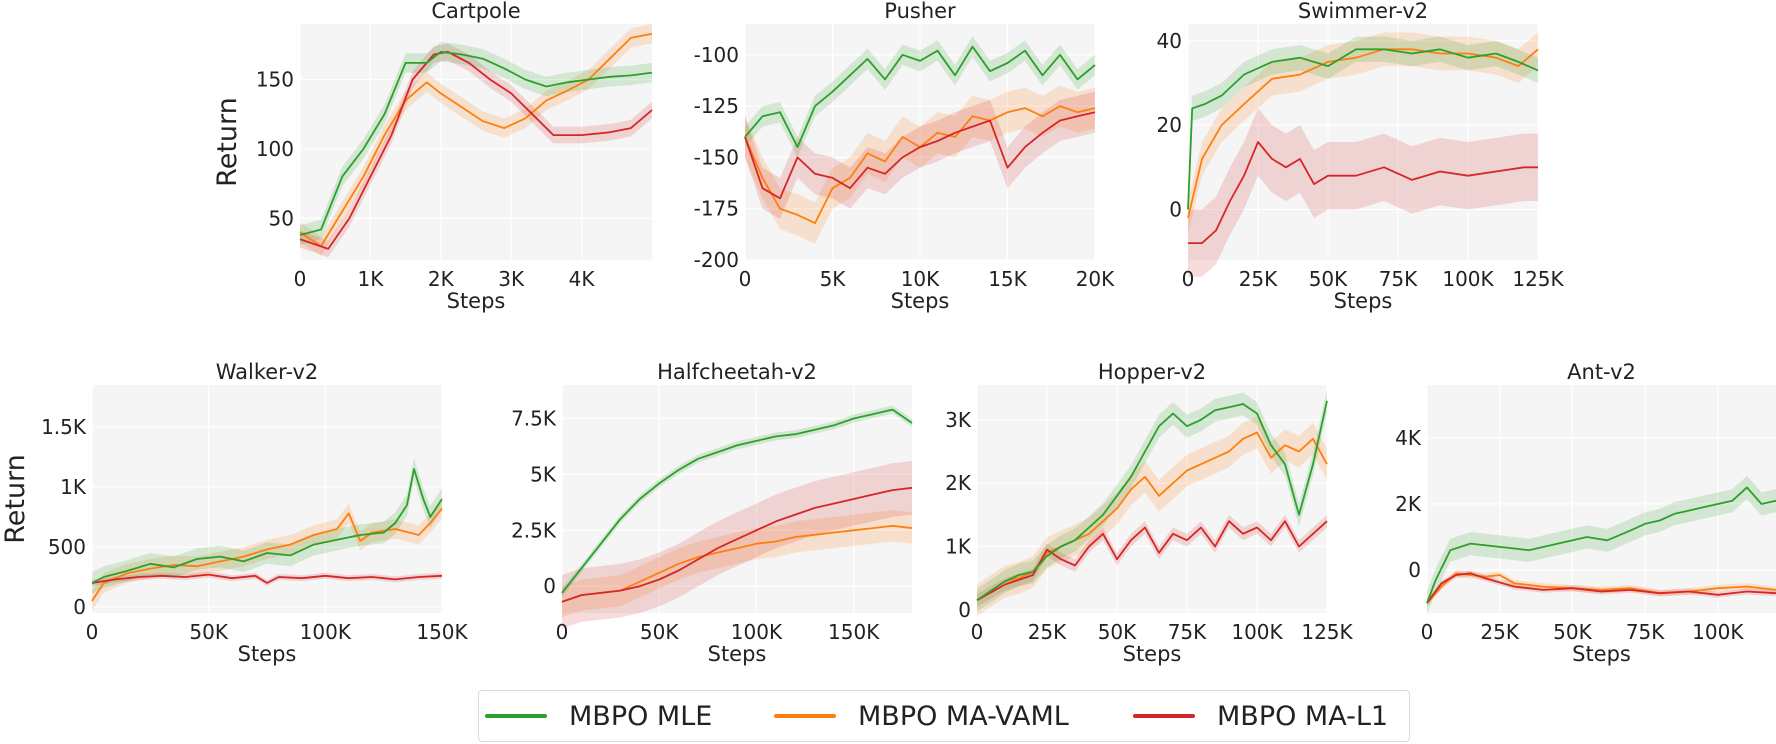 Image resolution: width=1776 pixels, height=744 pixels. What do you see at coordinates (716, 157) in the screenshot?
I see `y-tick-label: -150` at bounding box center [716, 157].